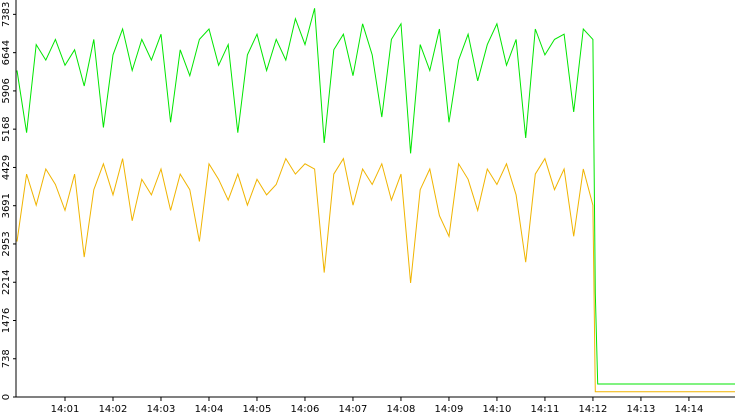 Image resolution: width=735 pixels, height=415 pixels. Describe the element at coordinates (6, 52) in the screenshot. I see `y-tick-label: 6644` at that location.